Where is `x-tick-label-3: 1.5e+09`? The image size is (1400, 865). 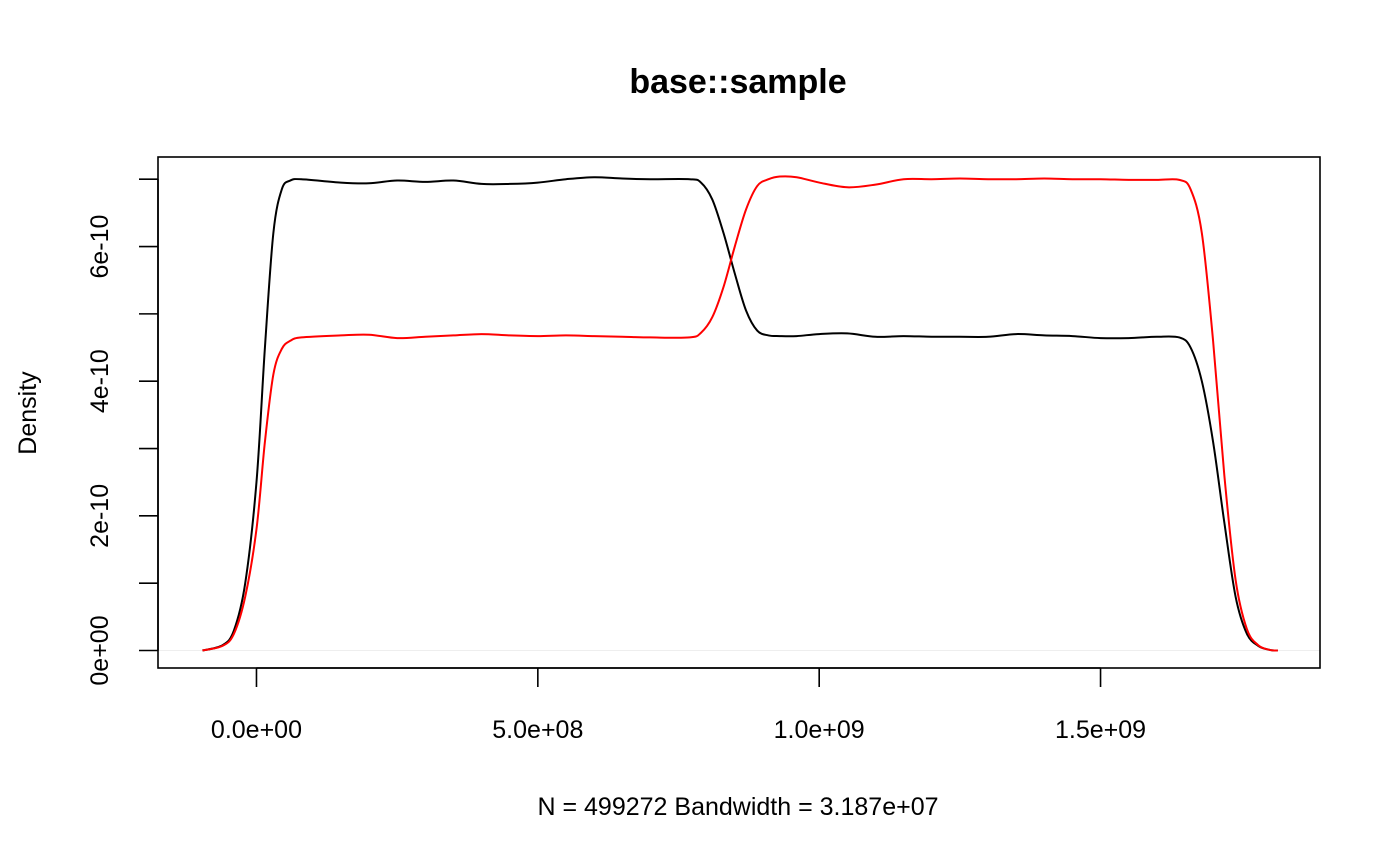
x-tick-label-3: 1.5e+09 is located at coordinates (1100, 730).